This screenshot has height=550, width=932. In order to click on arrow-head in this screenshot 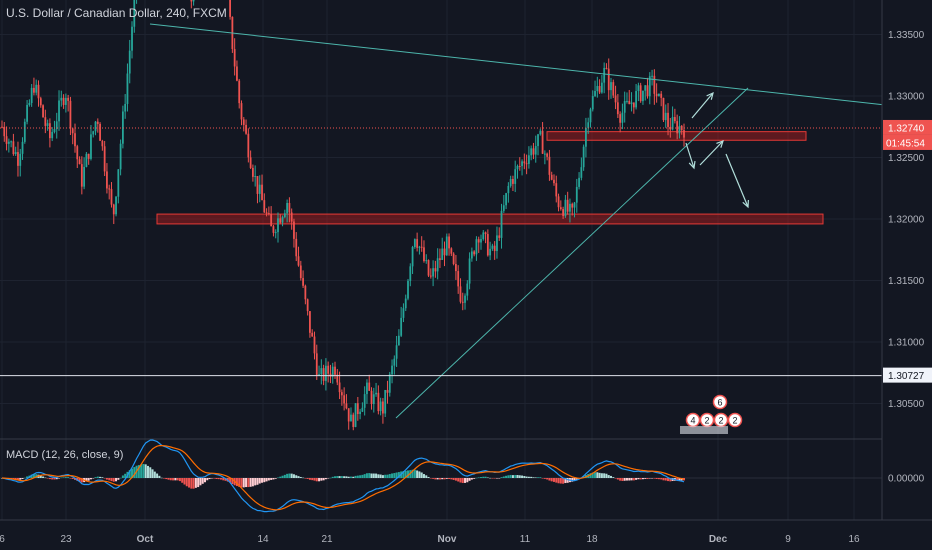, I will do `click(745, 204)`.